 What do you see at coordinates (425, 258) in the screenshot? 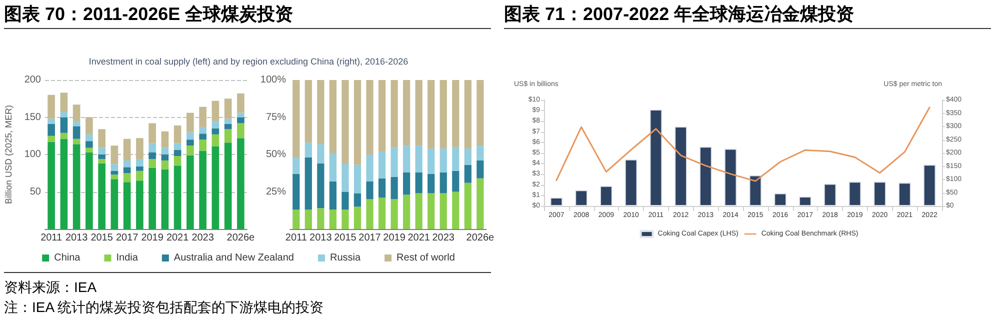
I see `legend-label: Rest of world` at bounding box center [425, 258].